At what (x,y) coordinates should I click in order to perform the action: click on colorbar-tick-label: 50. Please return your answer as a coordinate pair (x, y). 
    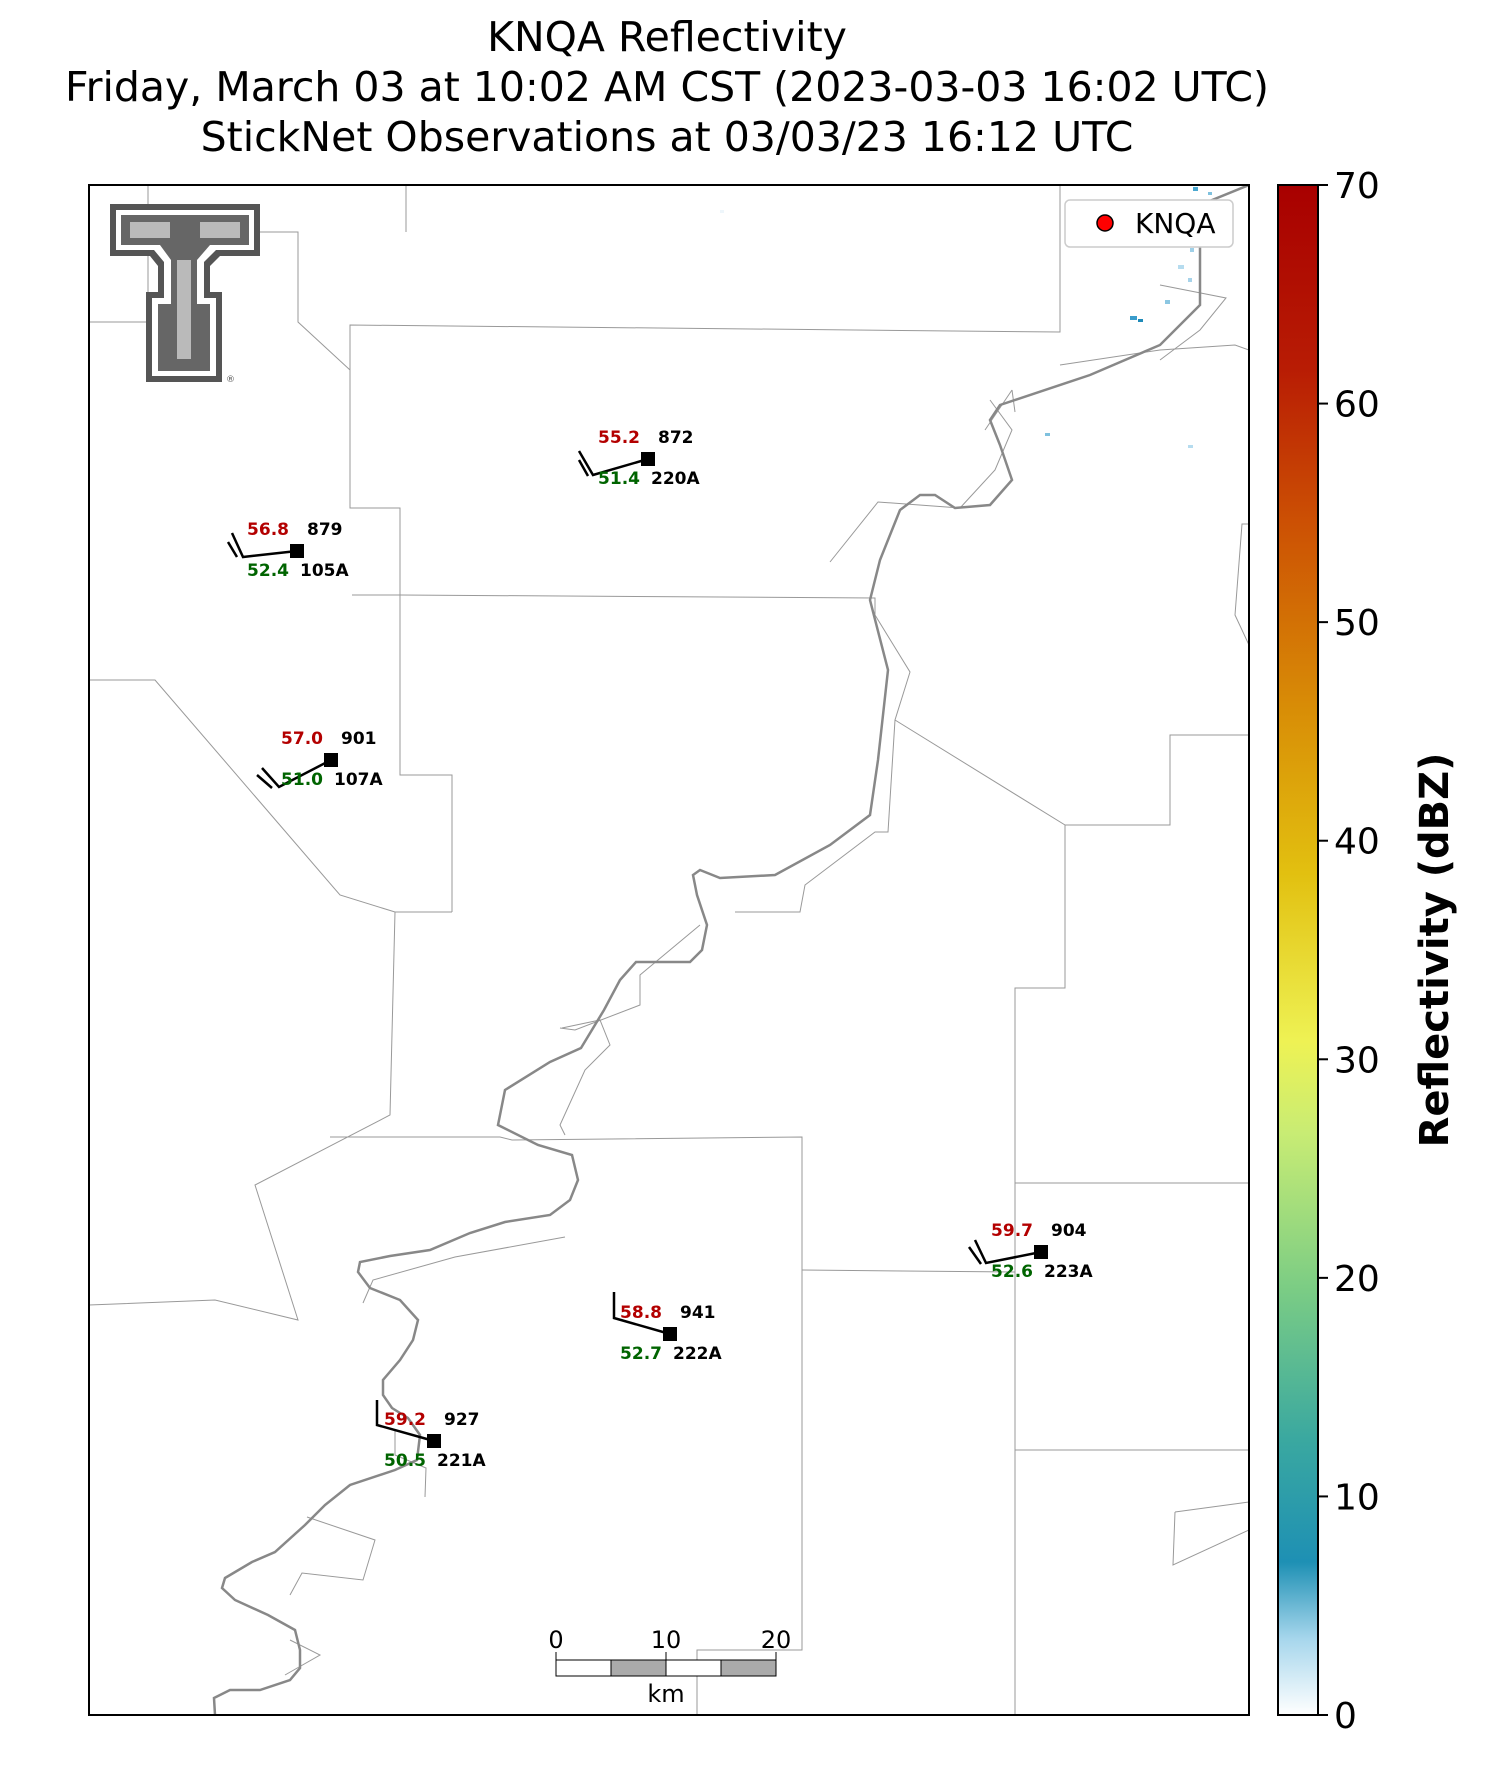
    Looking at the image, I should click on (1357, 623).